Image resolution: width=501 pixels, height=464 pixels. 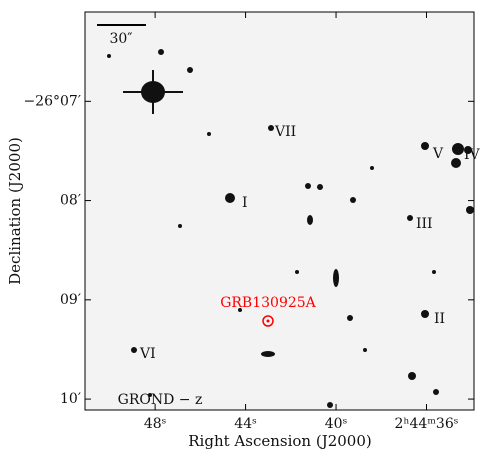 I want to click on source-label: VII, so click(x=285, y=132).